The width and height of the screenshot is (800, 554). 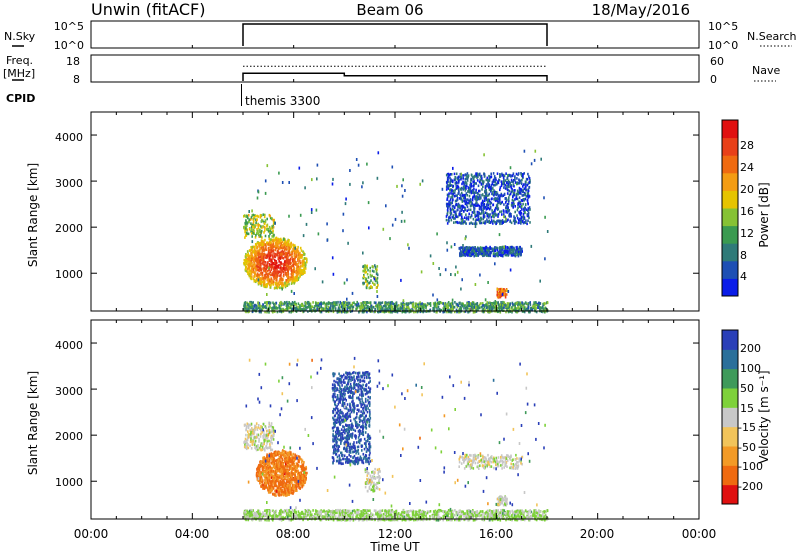 What do you see at coordinates (747, 145) in the screenshot?
I see `power-cbar-tick-28: 28` at bounding box center [747, 145].